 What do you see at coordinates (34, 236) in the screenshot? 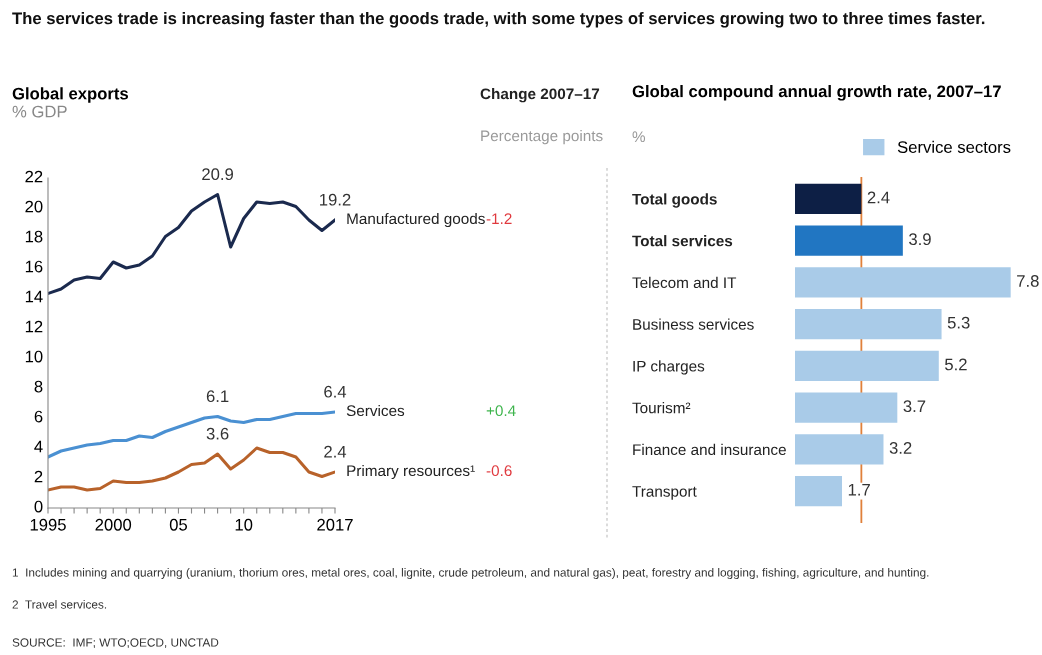
I see `y-tick-label: 18` at bounding box center [34, 236].